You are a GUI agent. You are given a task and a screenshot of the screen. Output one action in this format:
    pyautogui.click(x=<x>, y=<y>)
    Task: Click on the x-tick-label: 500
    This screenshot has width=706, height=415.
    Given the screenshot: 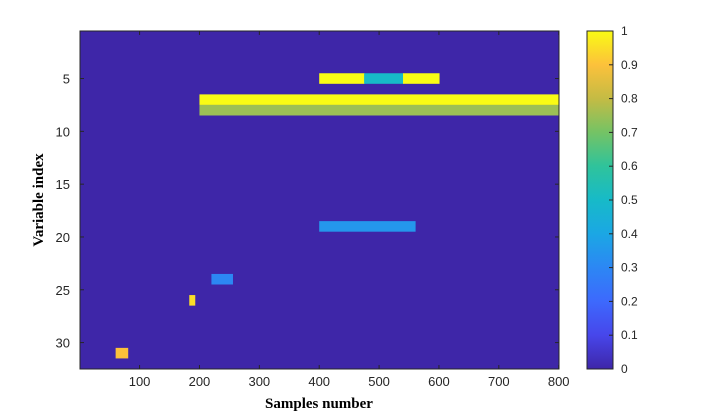 What is the action you would take?
    pyautogui.click(x=379, y=381)
    